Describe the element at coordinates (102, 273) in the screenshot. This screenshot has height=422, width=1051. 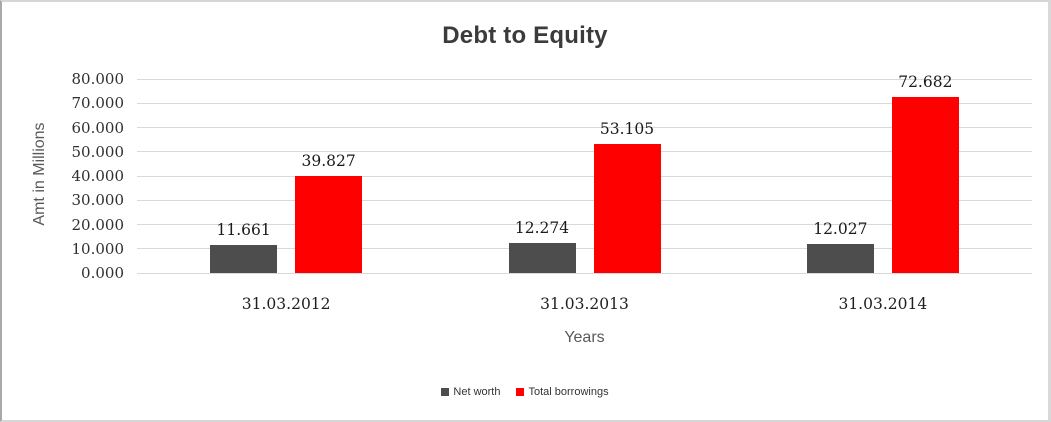
I see `y-axis-tick-label: 0.000` at that location.